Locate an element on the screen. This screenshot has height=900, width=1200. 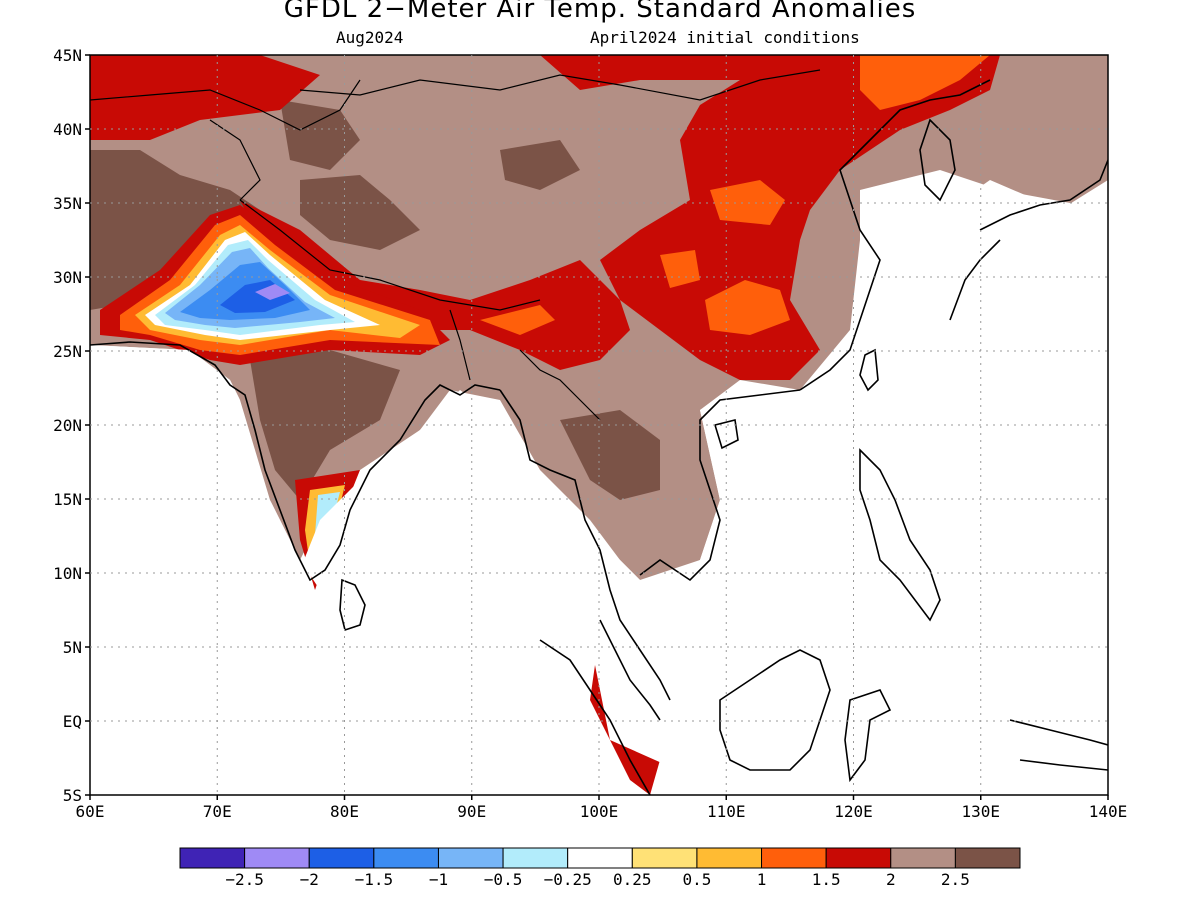
lat-tick-label: 25N is located at coordinates (67, 351).